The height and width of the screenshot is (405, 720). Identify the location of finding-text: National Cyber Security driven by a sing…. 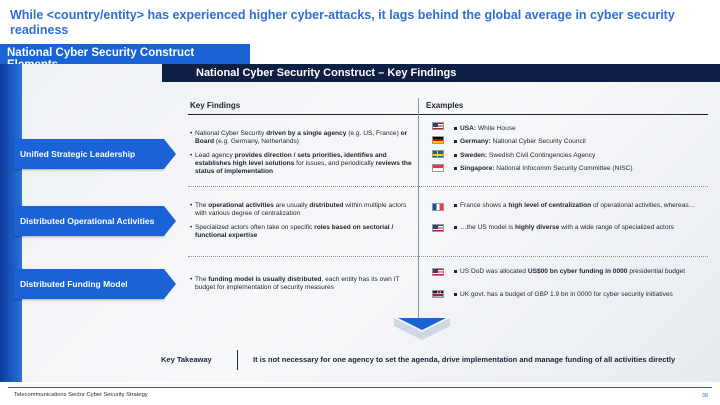
(301, 138).